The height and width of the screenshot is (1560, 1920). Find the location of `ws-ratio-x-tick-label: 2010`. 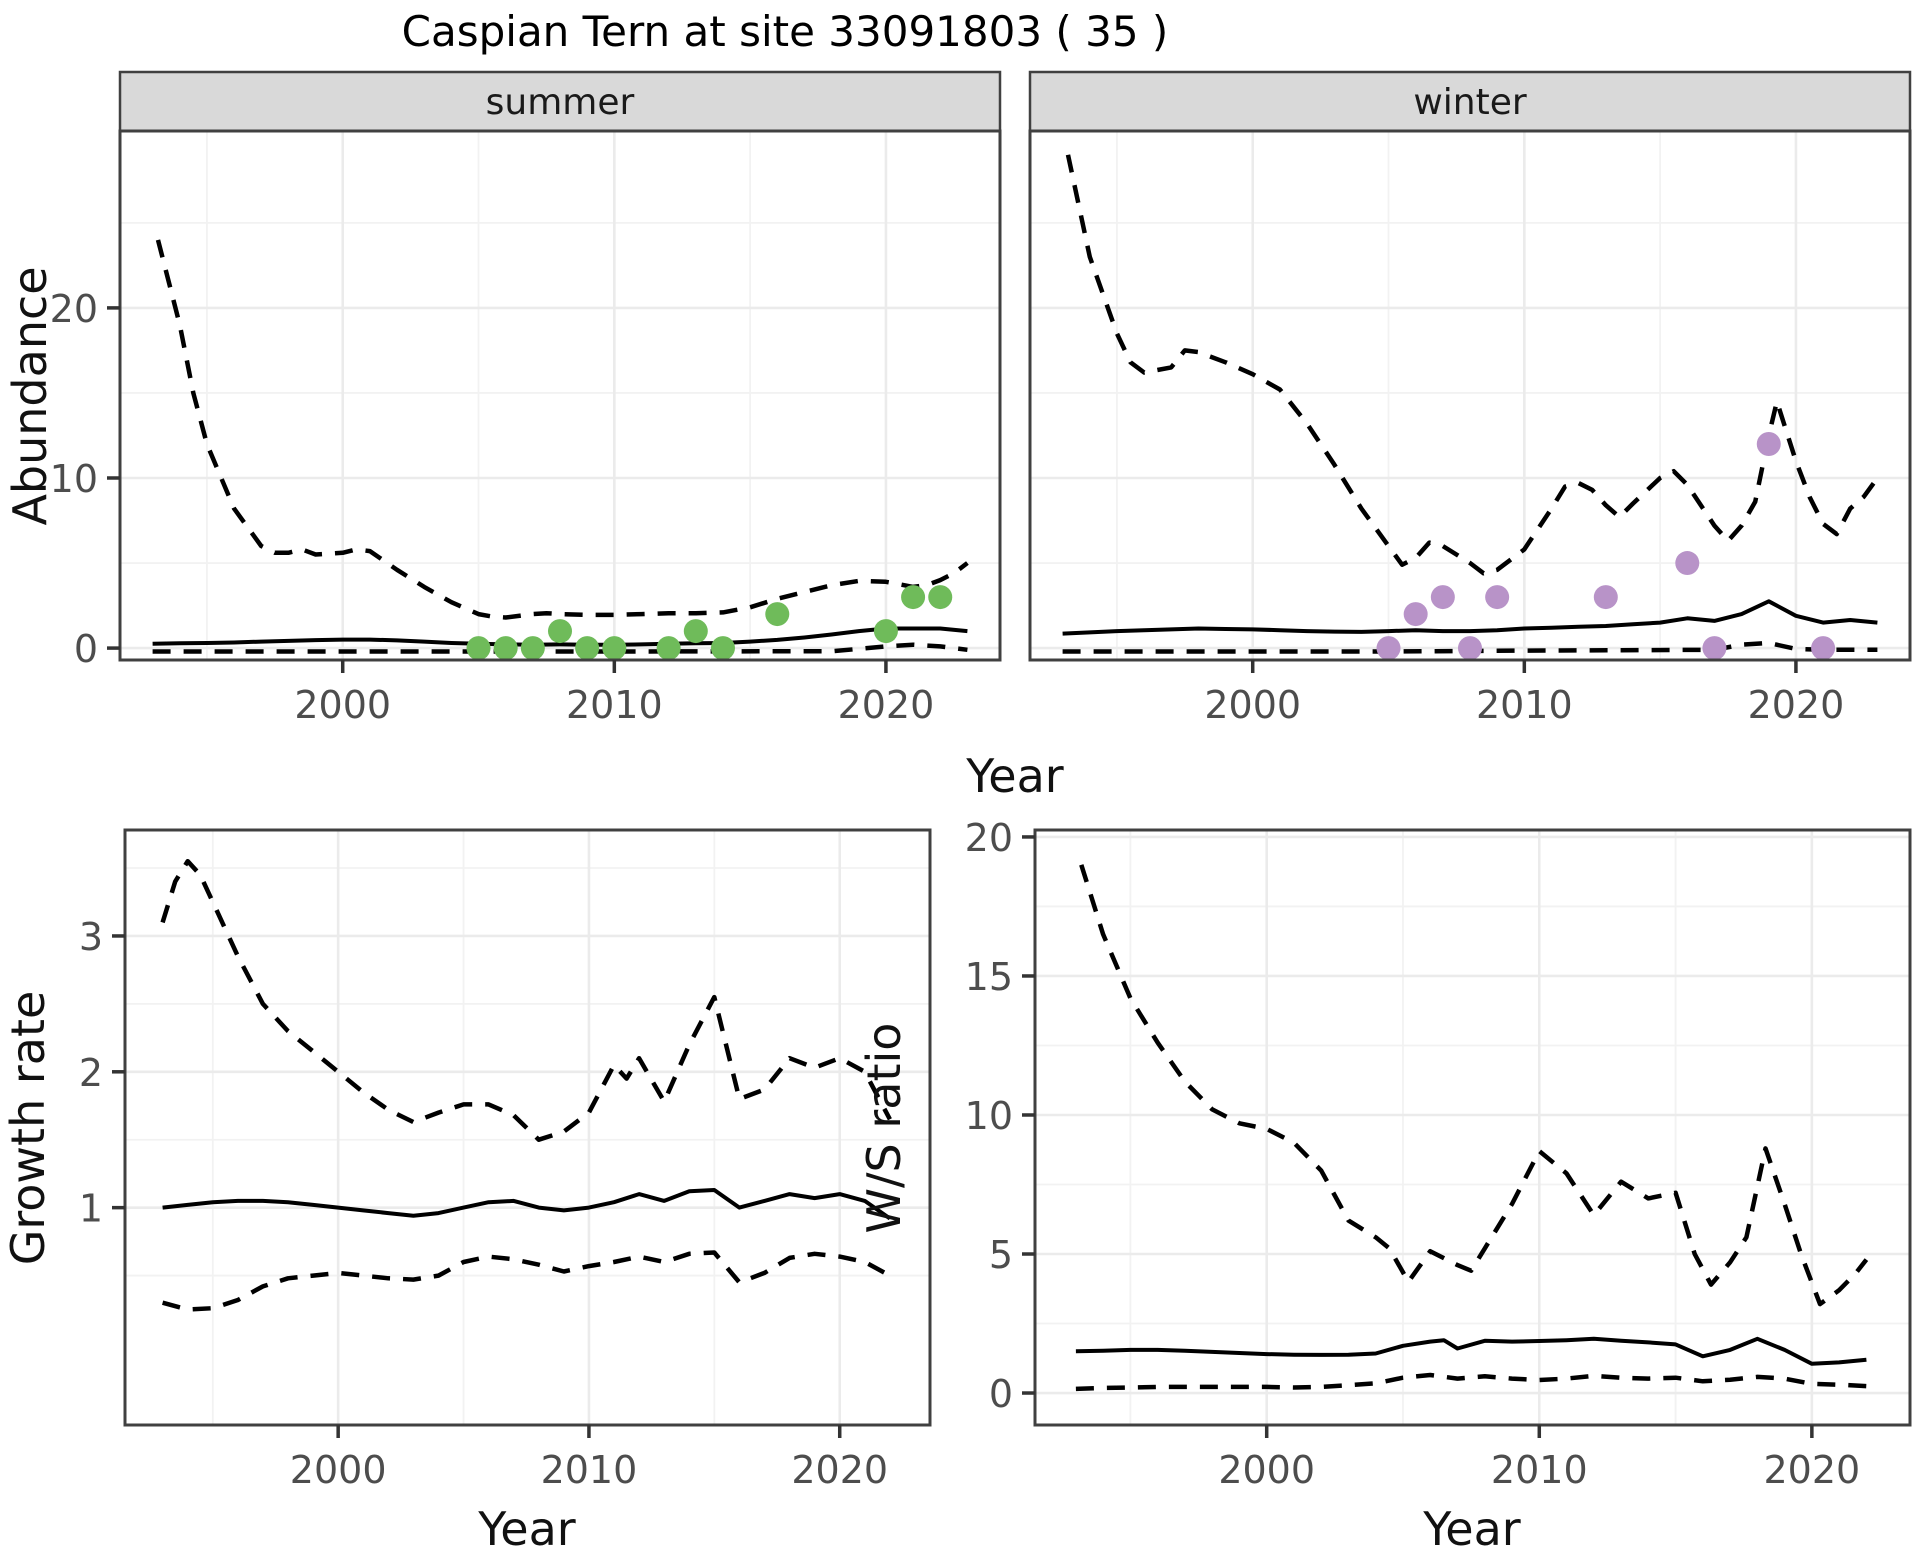

ws-ratio-x-tick-label: 2010 is located at coordinates (1539, 1470).